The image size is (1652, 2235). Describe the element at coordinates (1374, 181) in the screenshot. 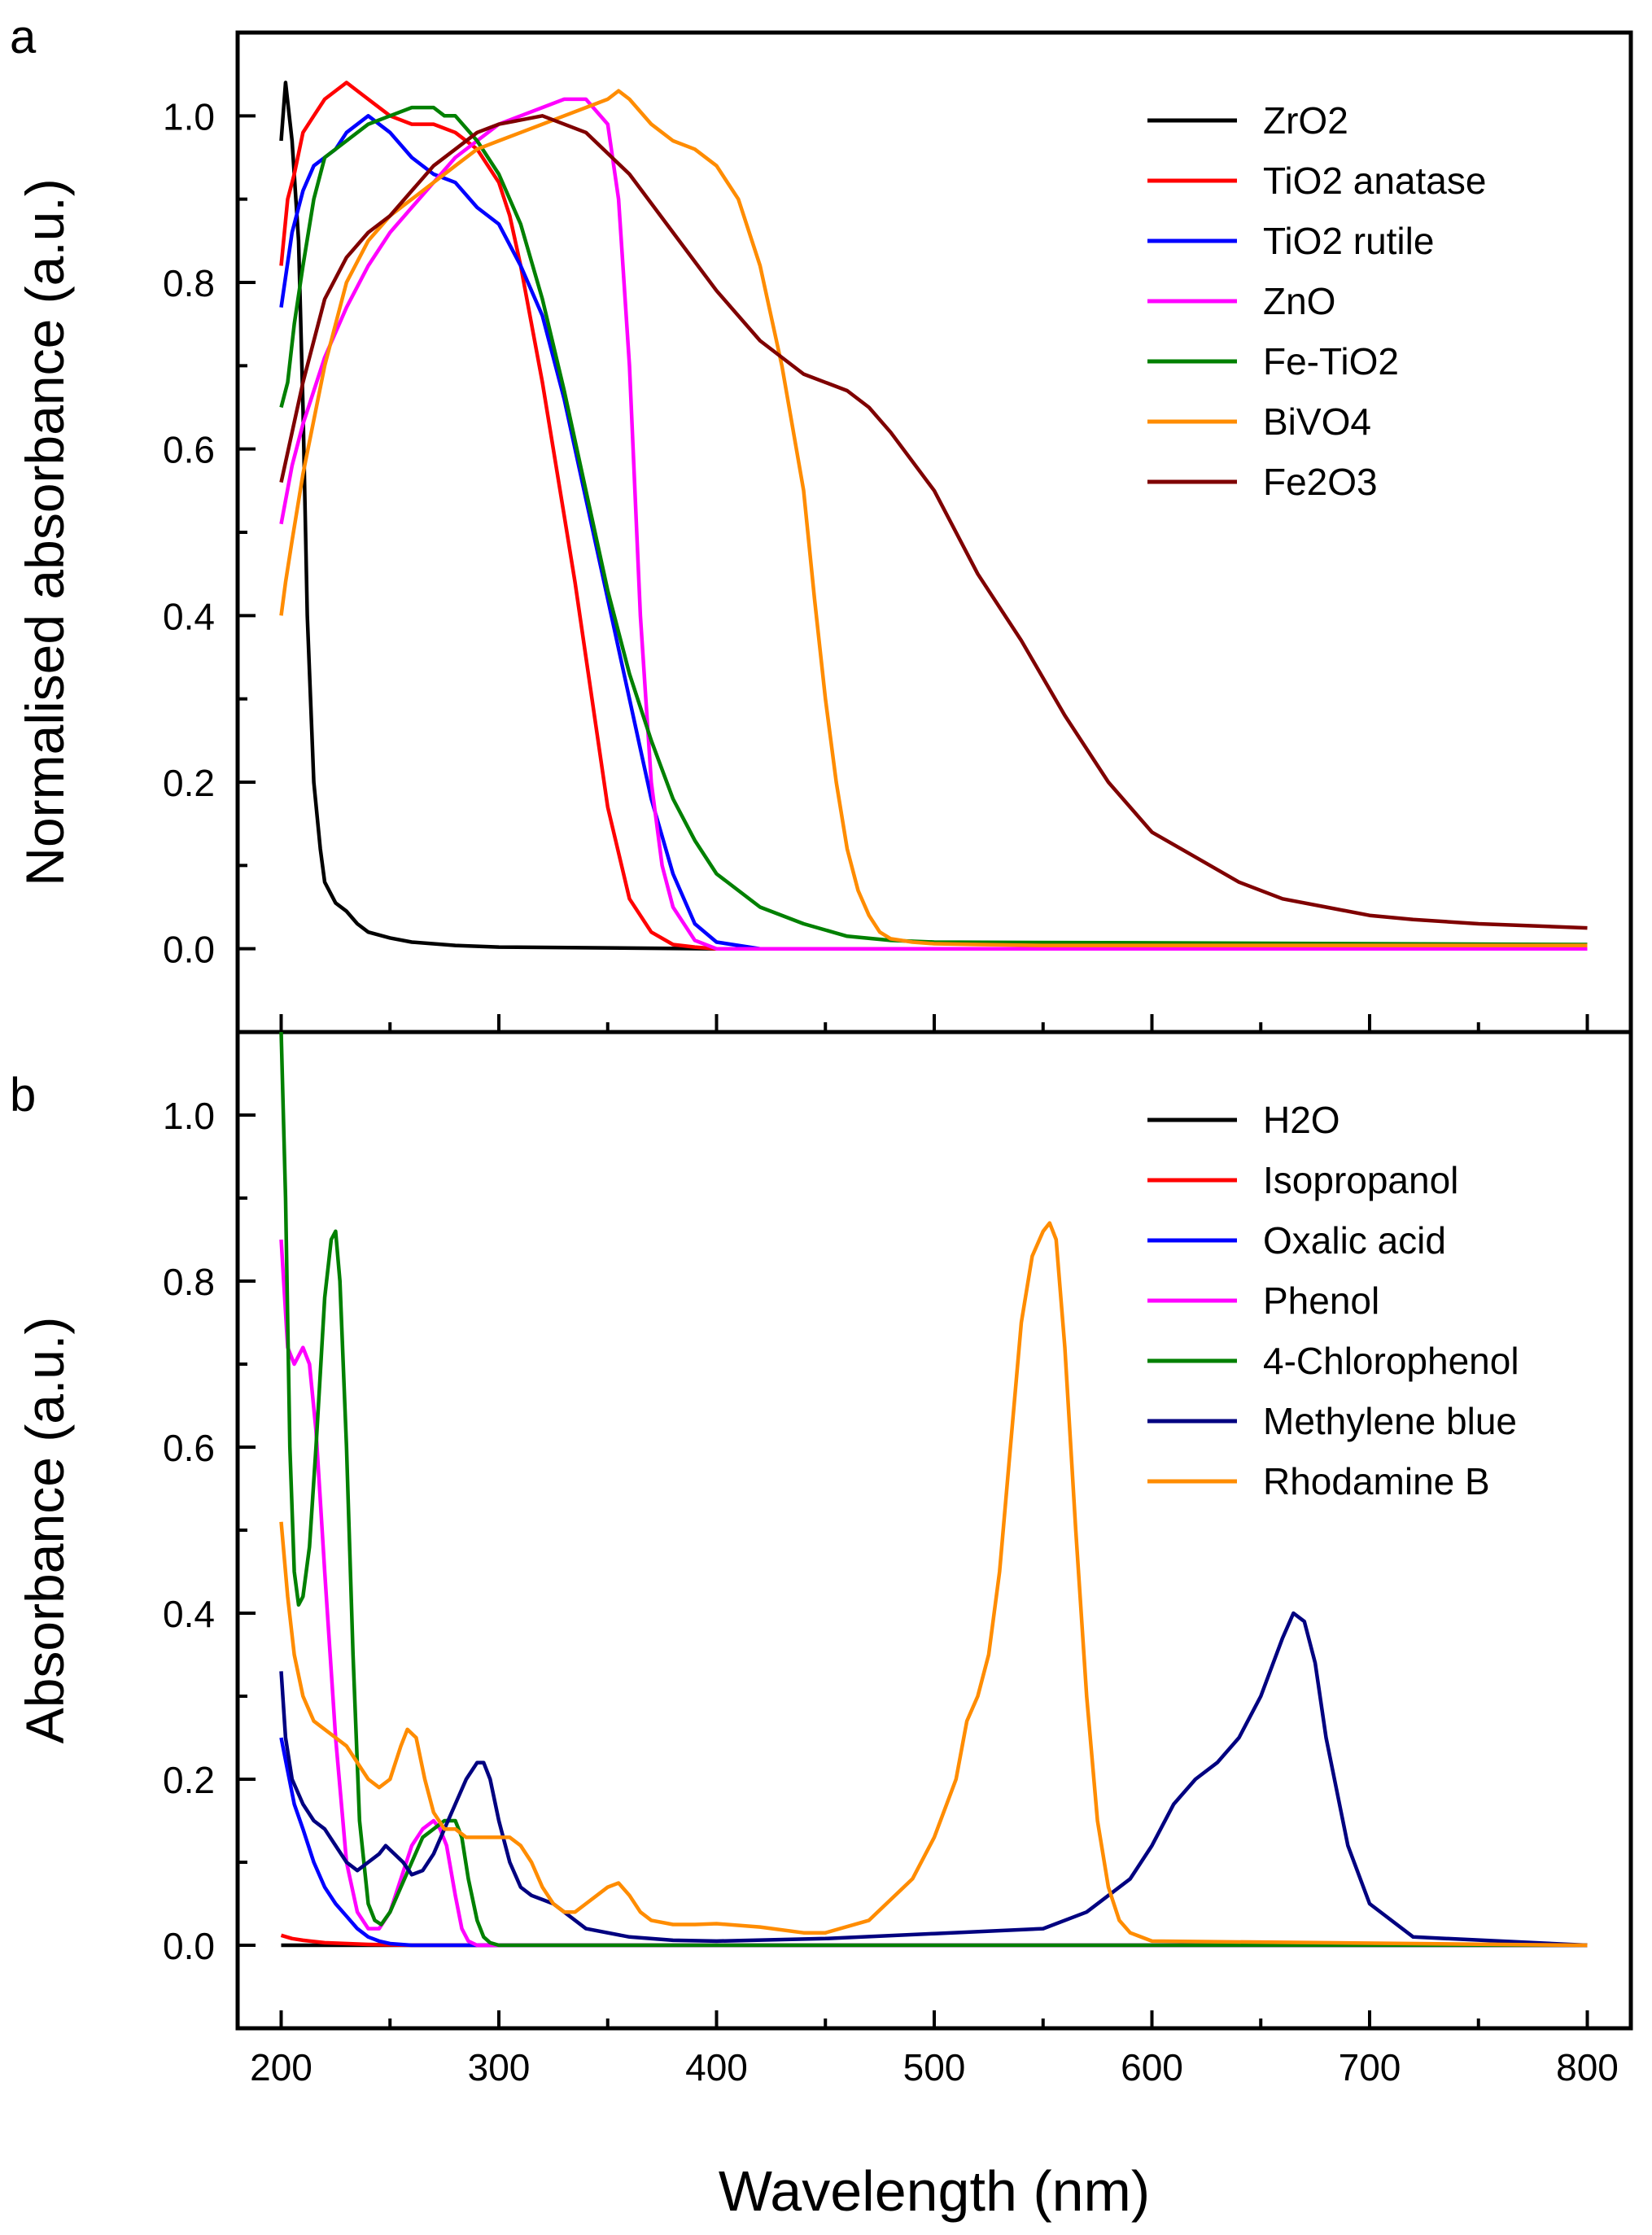

I see `legend-label: TiO2 anatase` at that location.